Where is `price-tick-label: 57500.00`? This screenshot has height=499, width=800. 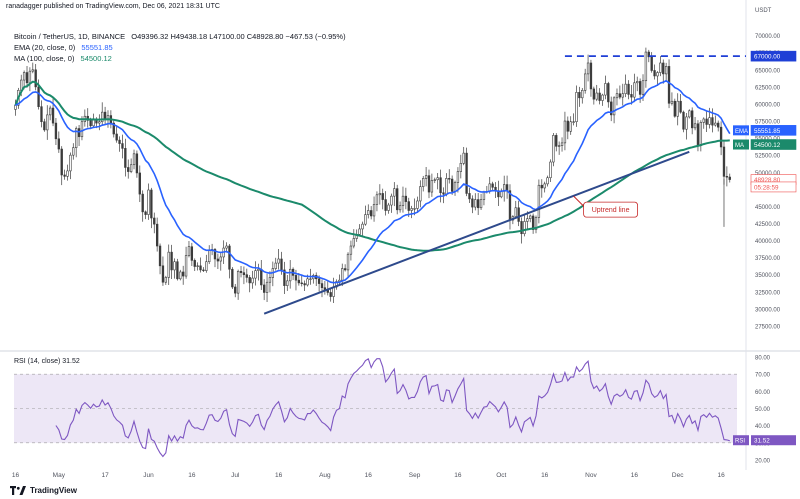 price-tick-label: 57500.00 is located at coordinates (768, 123).